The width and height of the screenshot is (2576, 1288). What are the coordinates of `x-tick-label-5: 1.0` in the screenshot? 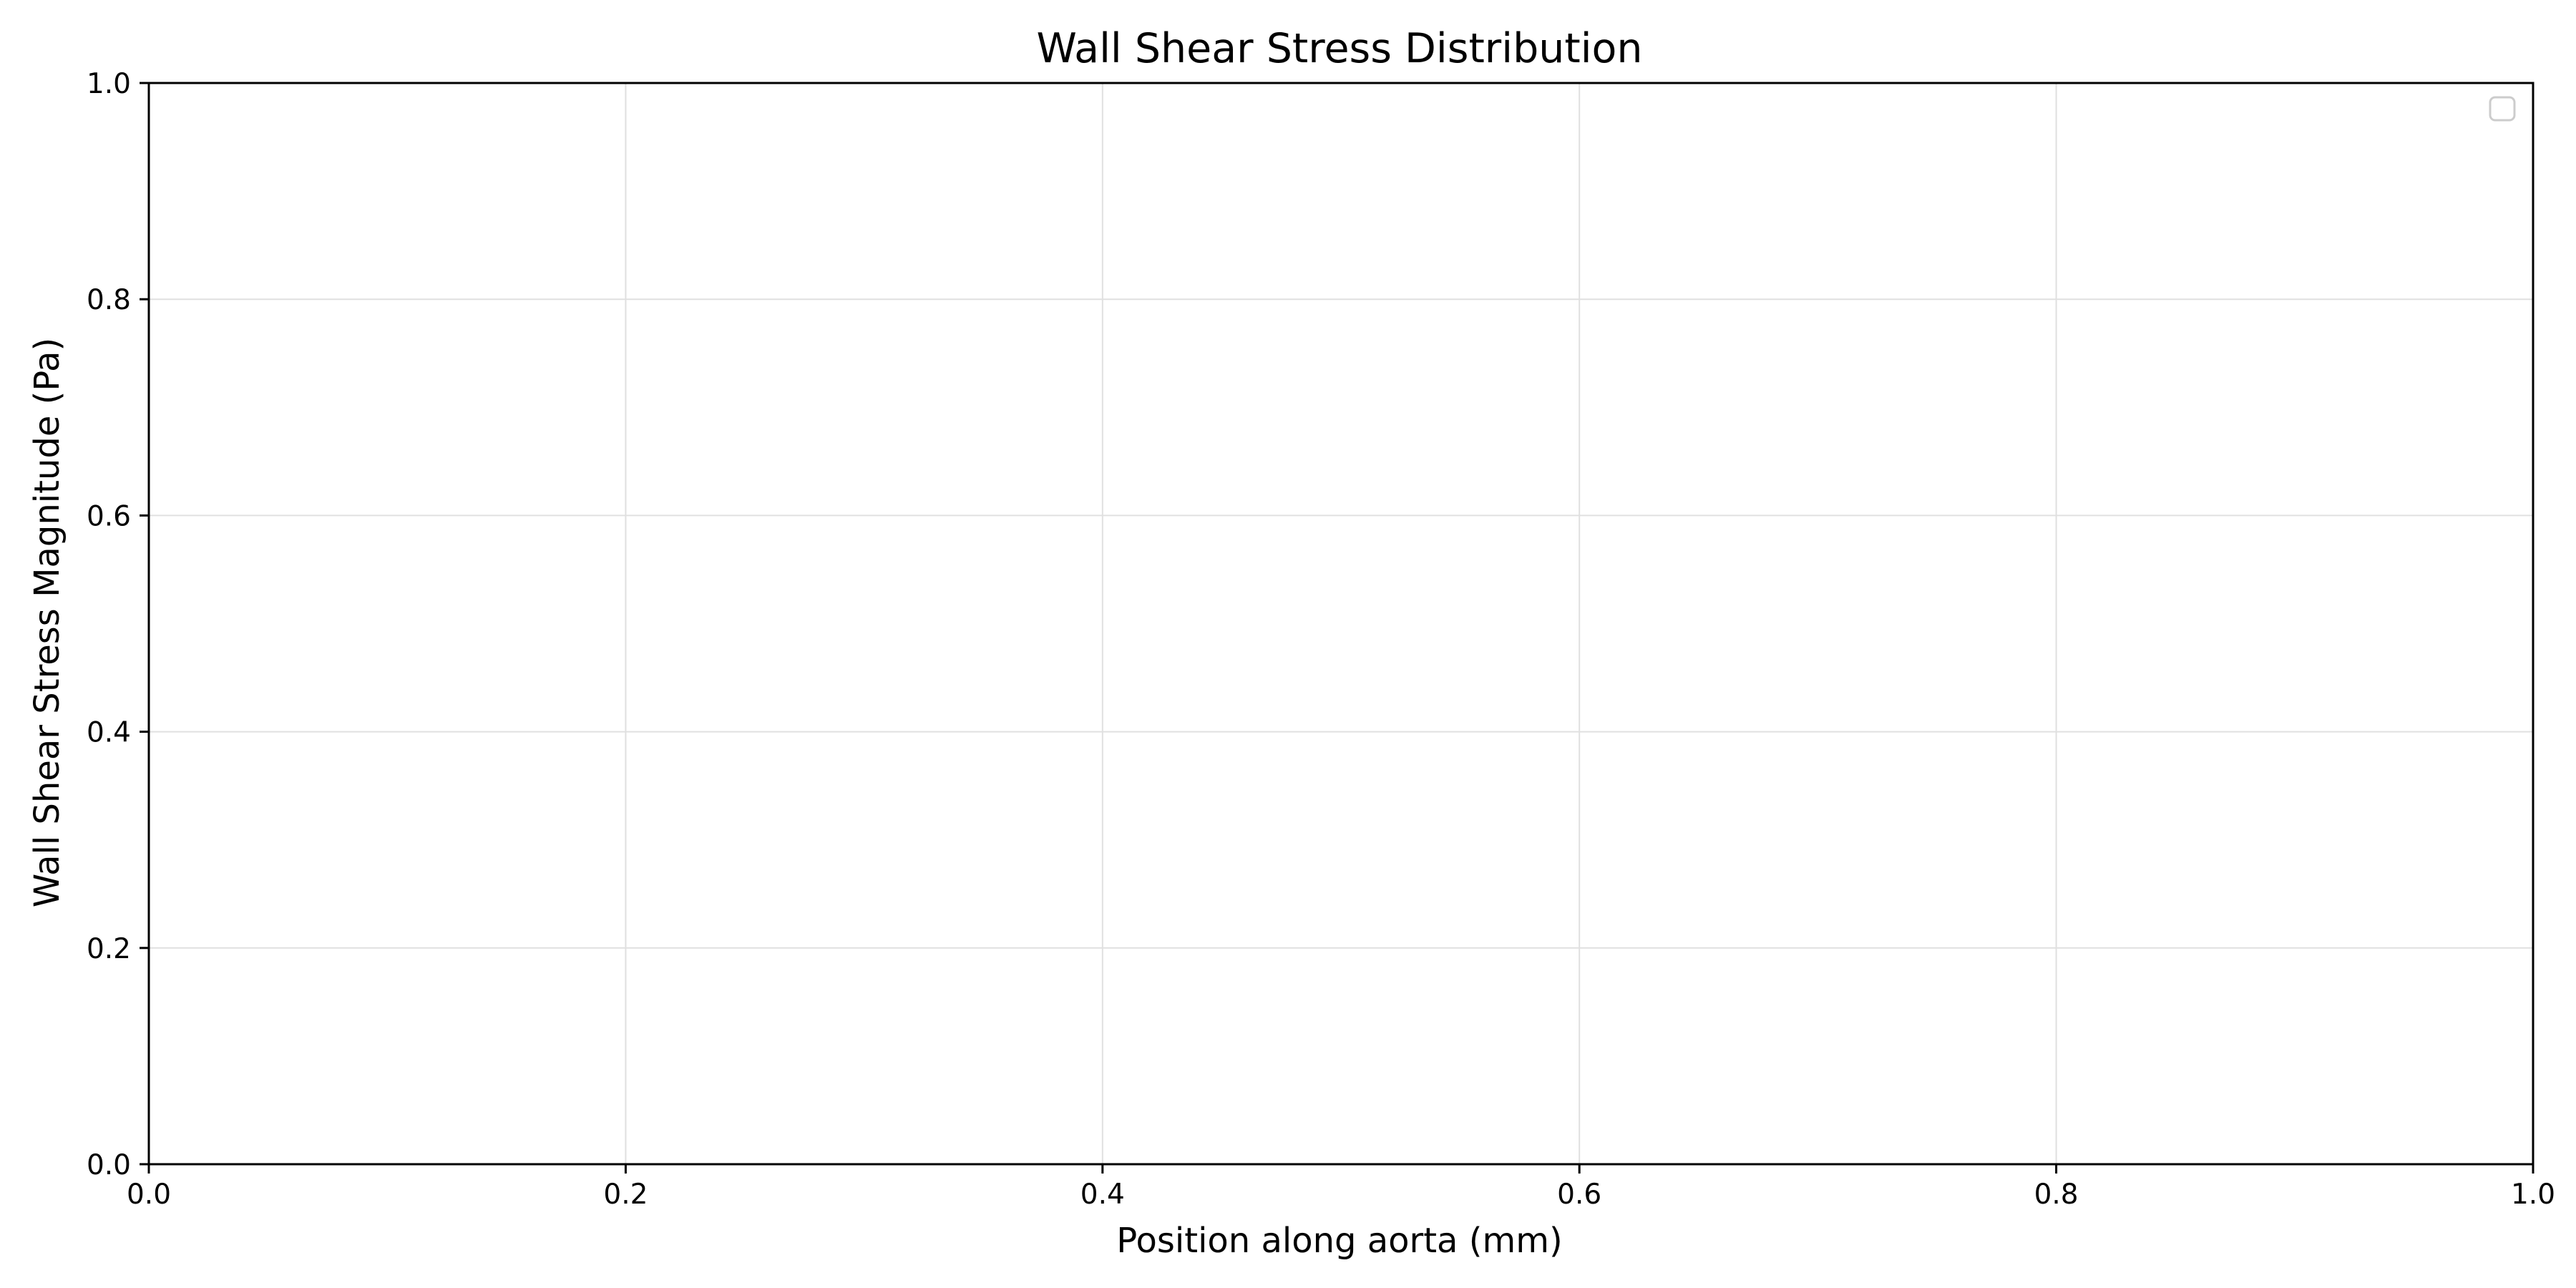 It's located at (2533, 1195).